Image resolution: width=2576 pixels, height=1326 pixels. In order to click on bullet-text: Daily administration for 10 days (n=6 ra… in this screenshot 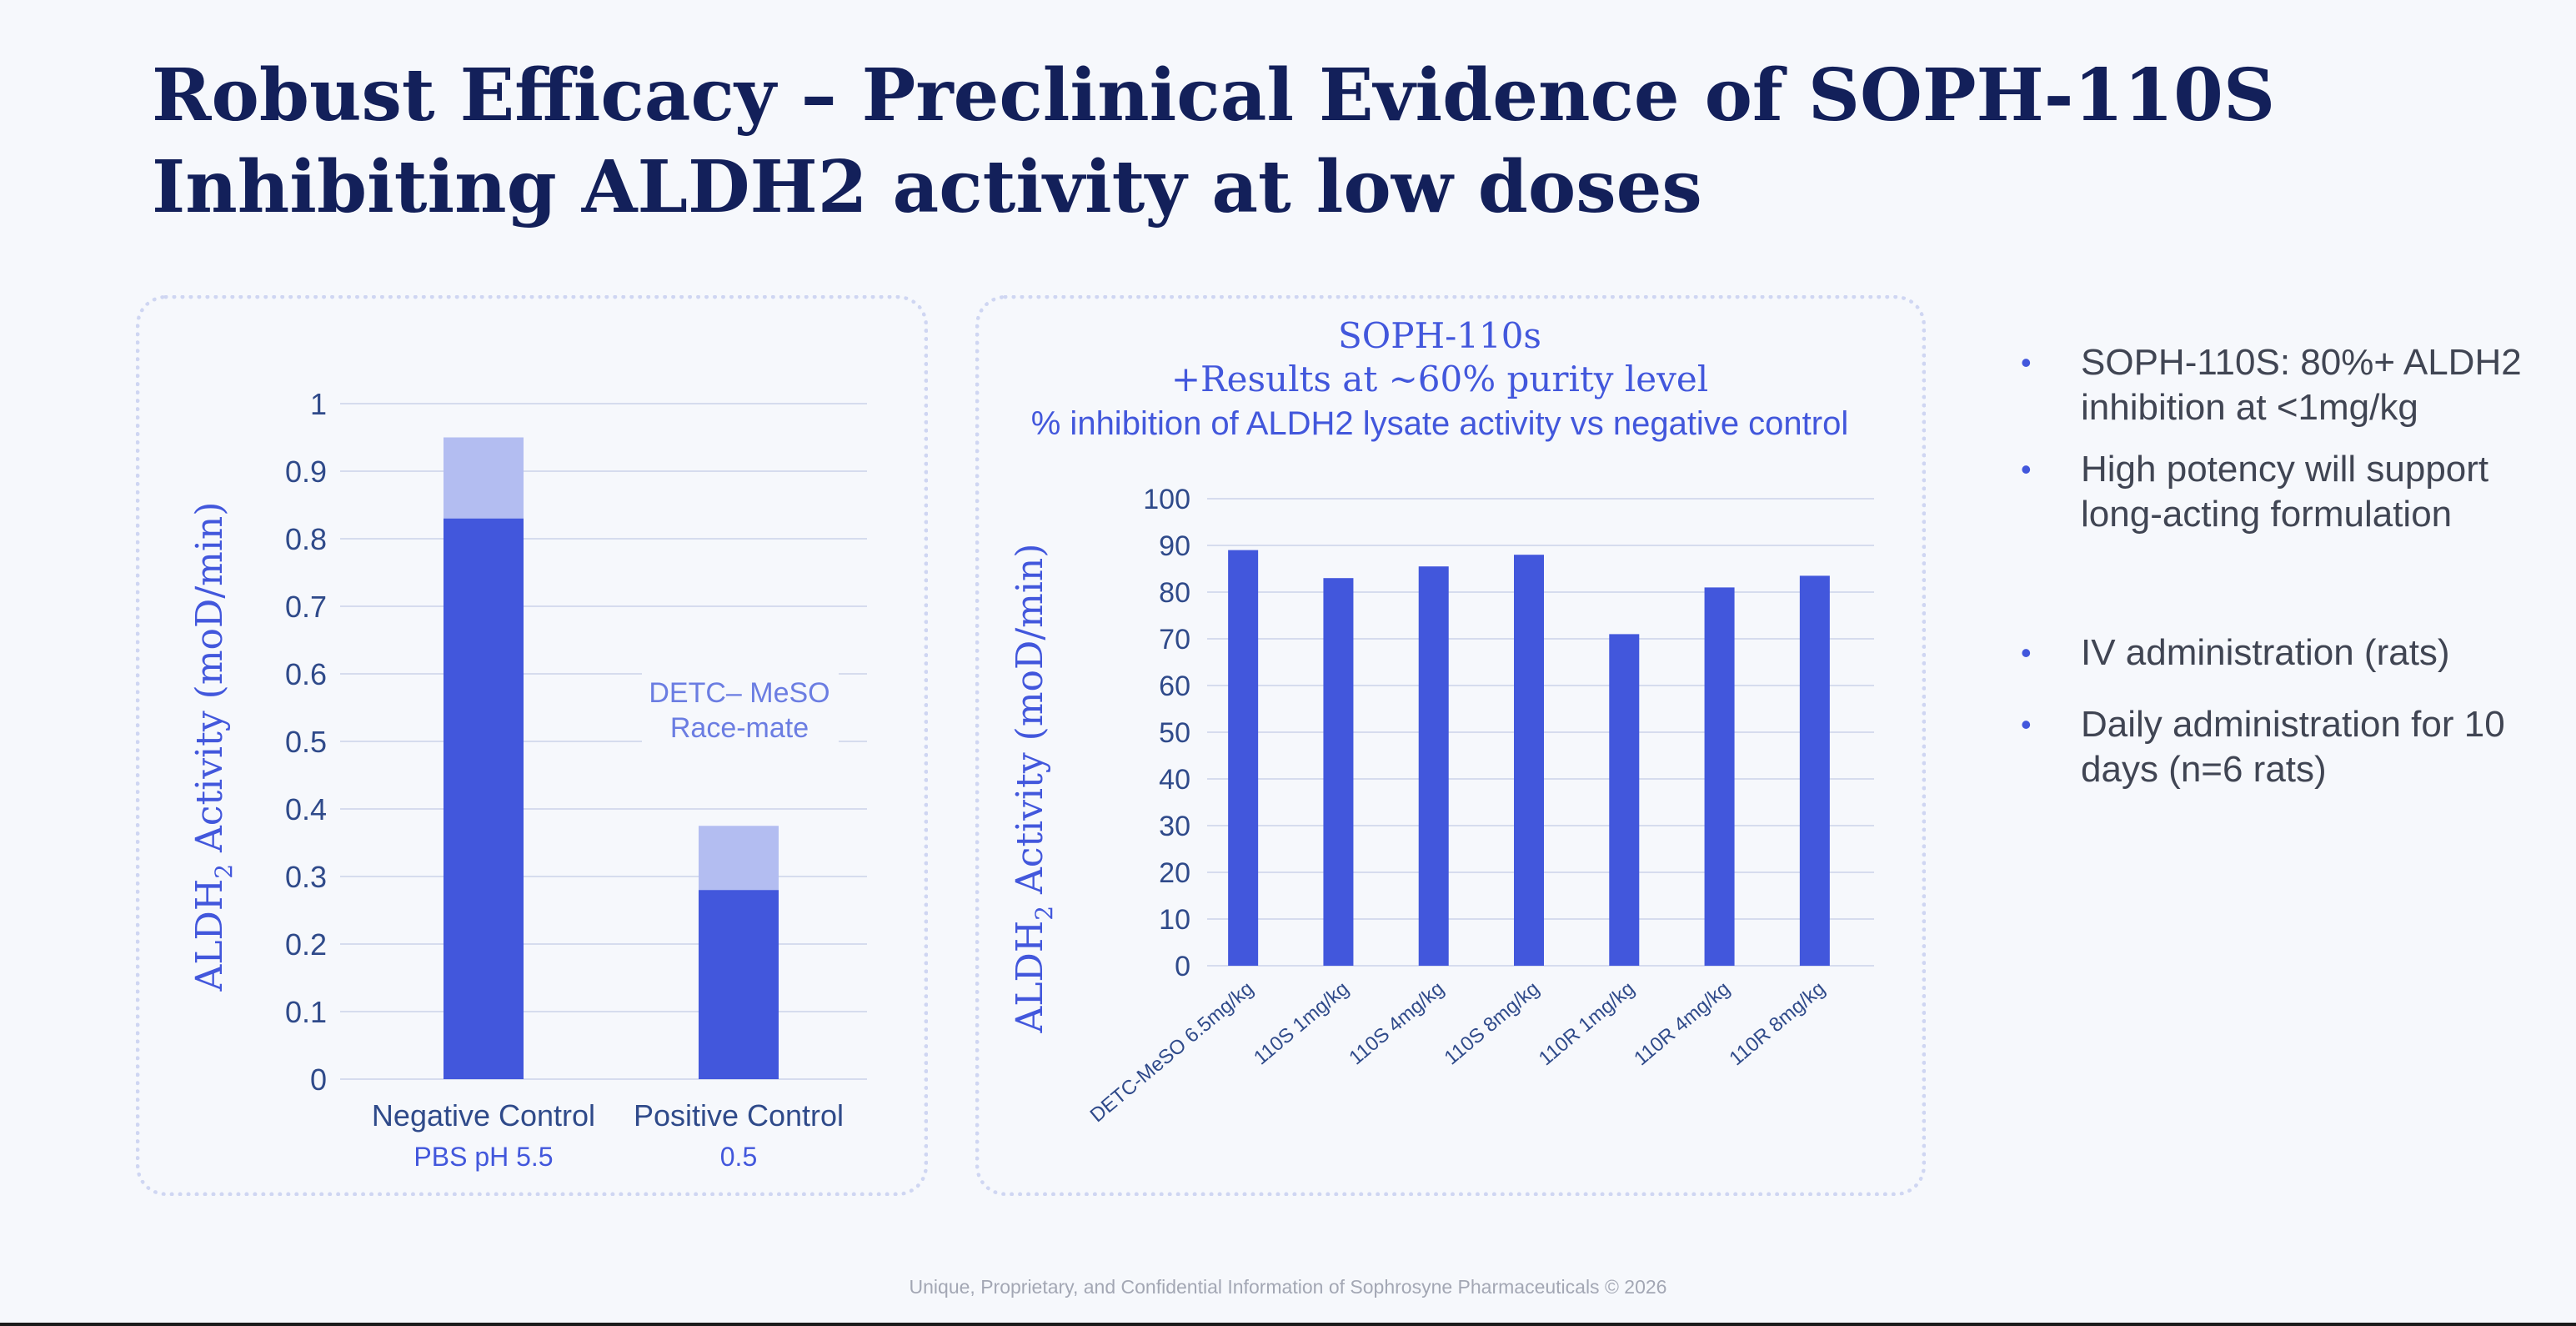, I will do `click(2293, 747)`.